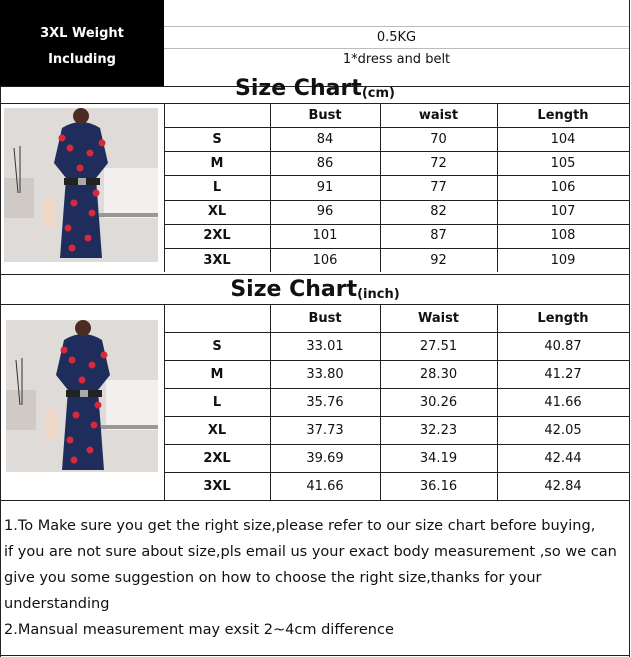  Describe the element at coordinates (396, 37) in the screenshot. I see `weight-value: 0.5KG` at that location.